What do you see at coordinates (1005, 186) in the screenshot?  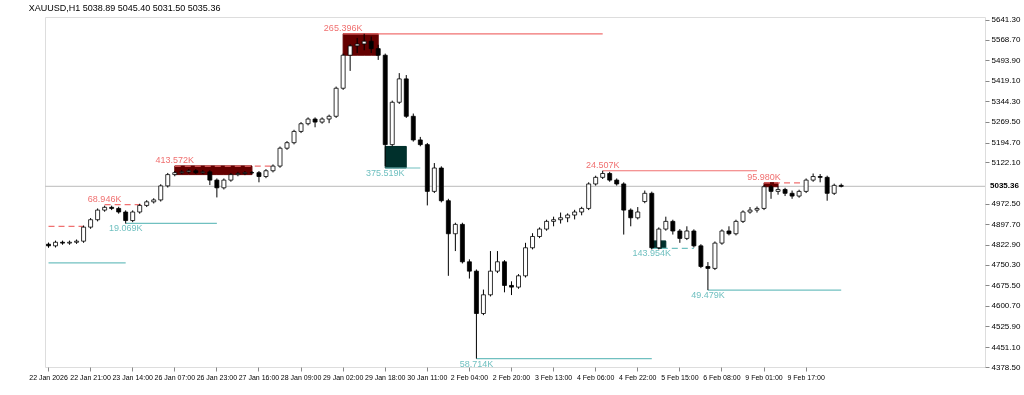 I see `ref-line-label: 5035.36` at bounding box center [1005, 186].